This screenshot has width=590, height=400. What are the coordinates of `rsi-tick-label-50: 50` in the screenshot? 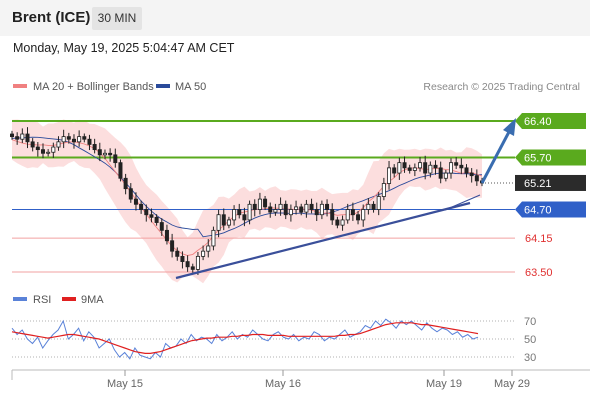 It's located at (530, 340).